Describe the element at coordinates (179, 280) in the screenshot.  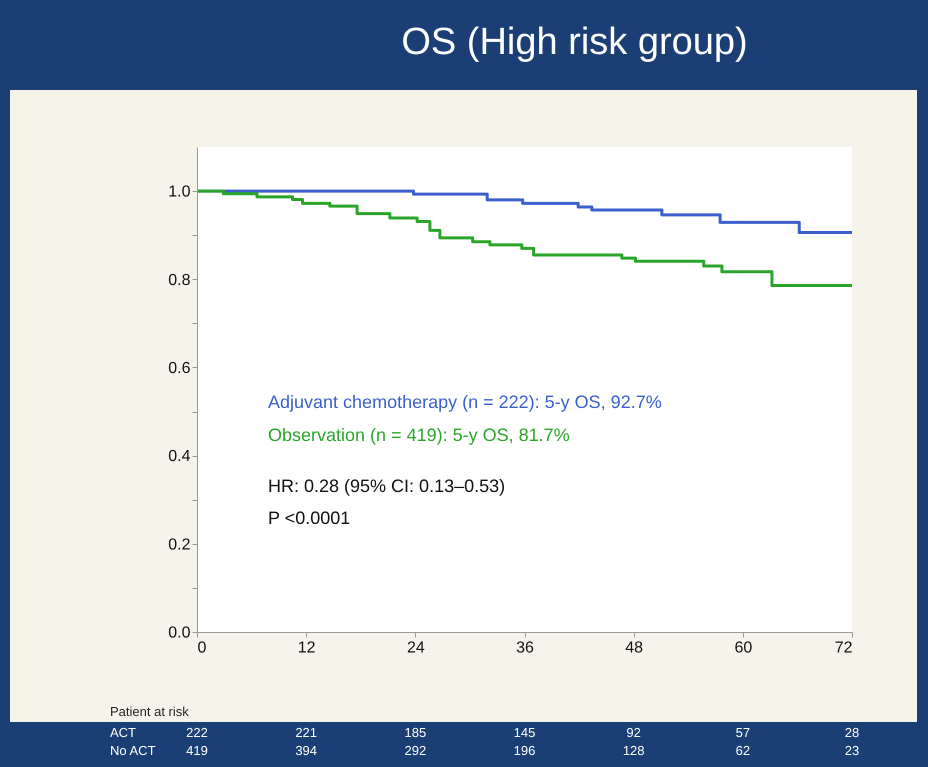
I see `y-tick-label: 0.8` at that location.